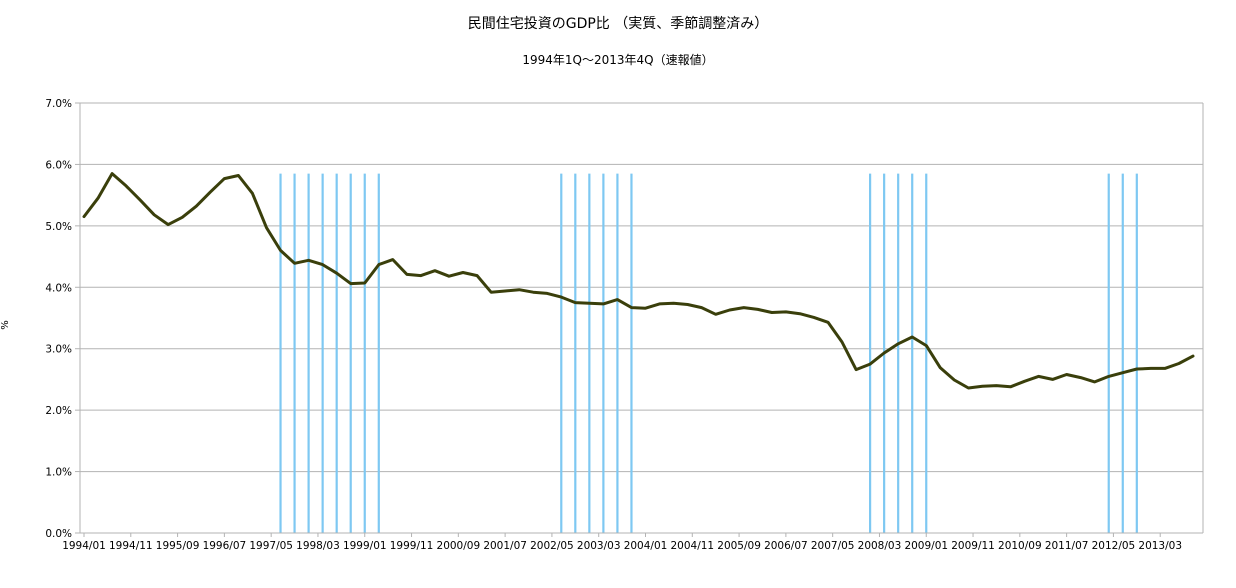 The image size is (1236, 588). What do you see at coordinates (412, 546) in the screenshot?
I see `x-tick-label: 1999/11` at bounding box center [412, 546].